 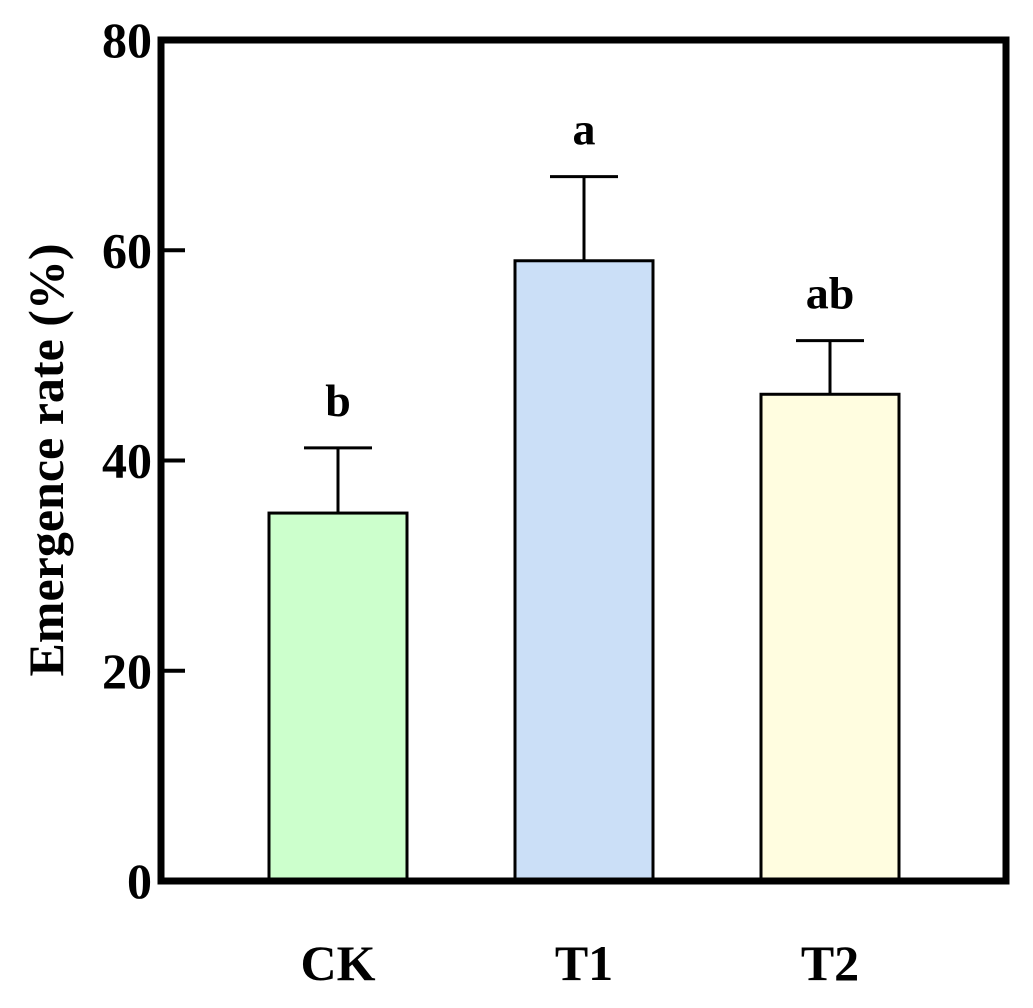 I want to click on significance-label-ck: b, so click(x=338, y=400).